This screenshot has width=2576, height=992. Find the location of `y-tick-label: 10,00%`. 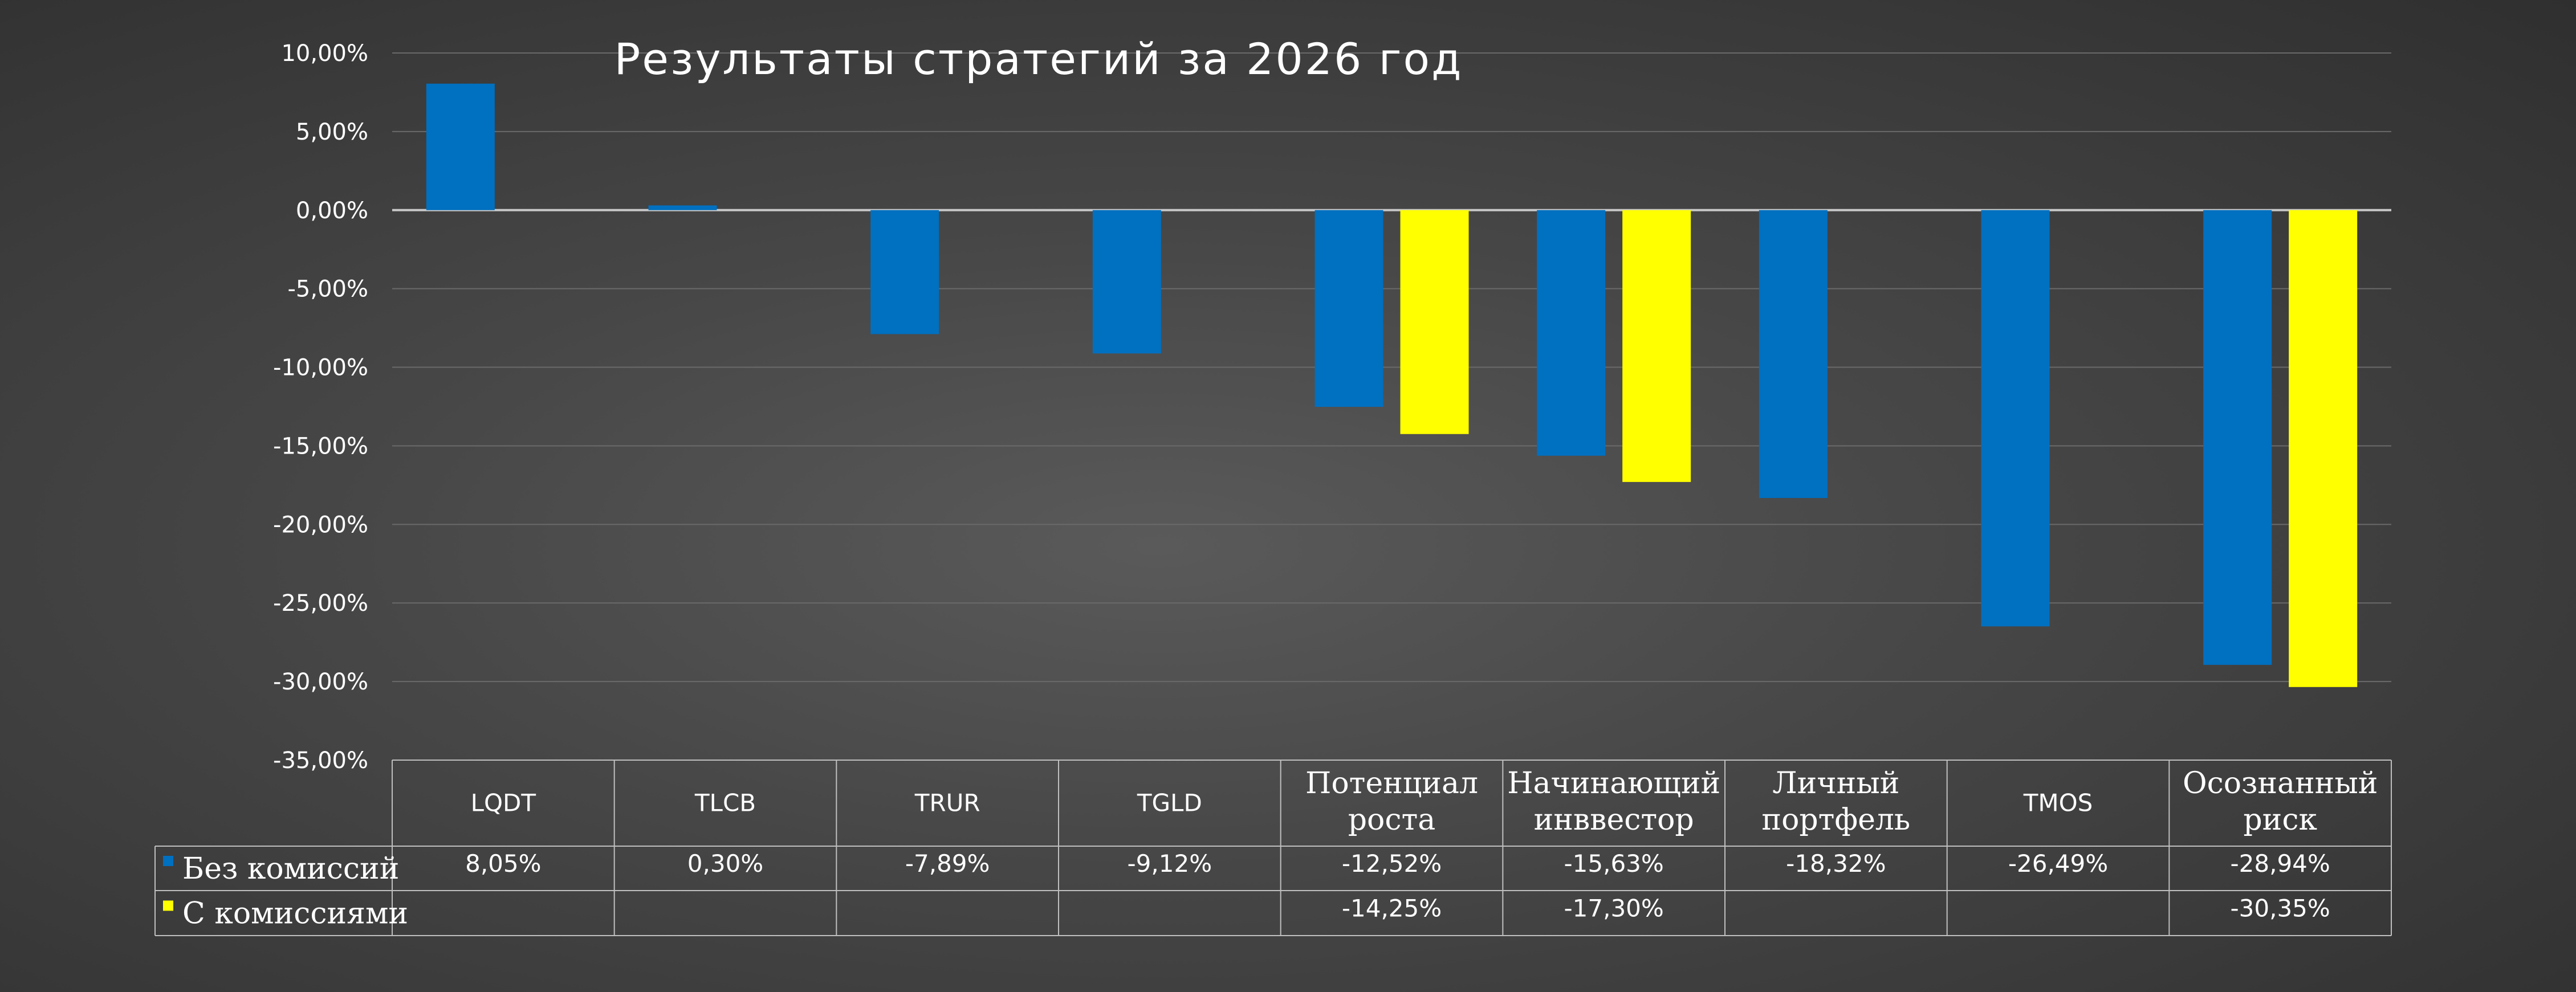

y-tick-label: 10,00% is located at coordinates (324, 54).